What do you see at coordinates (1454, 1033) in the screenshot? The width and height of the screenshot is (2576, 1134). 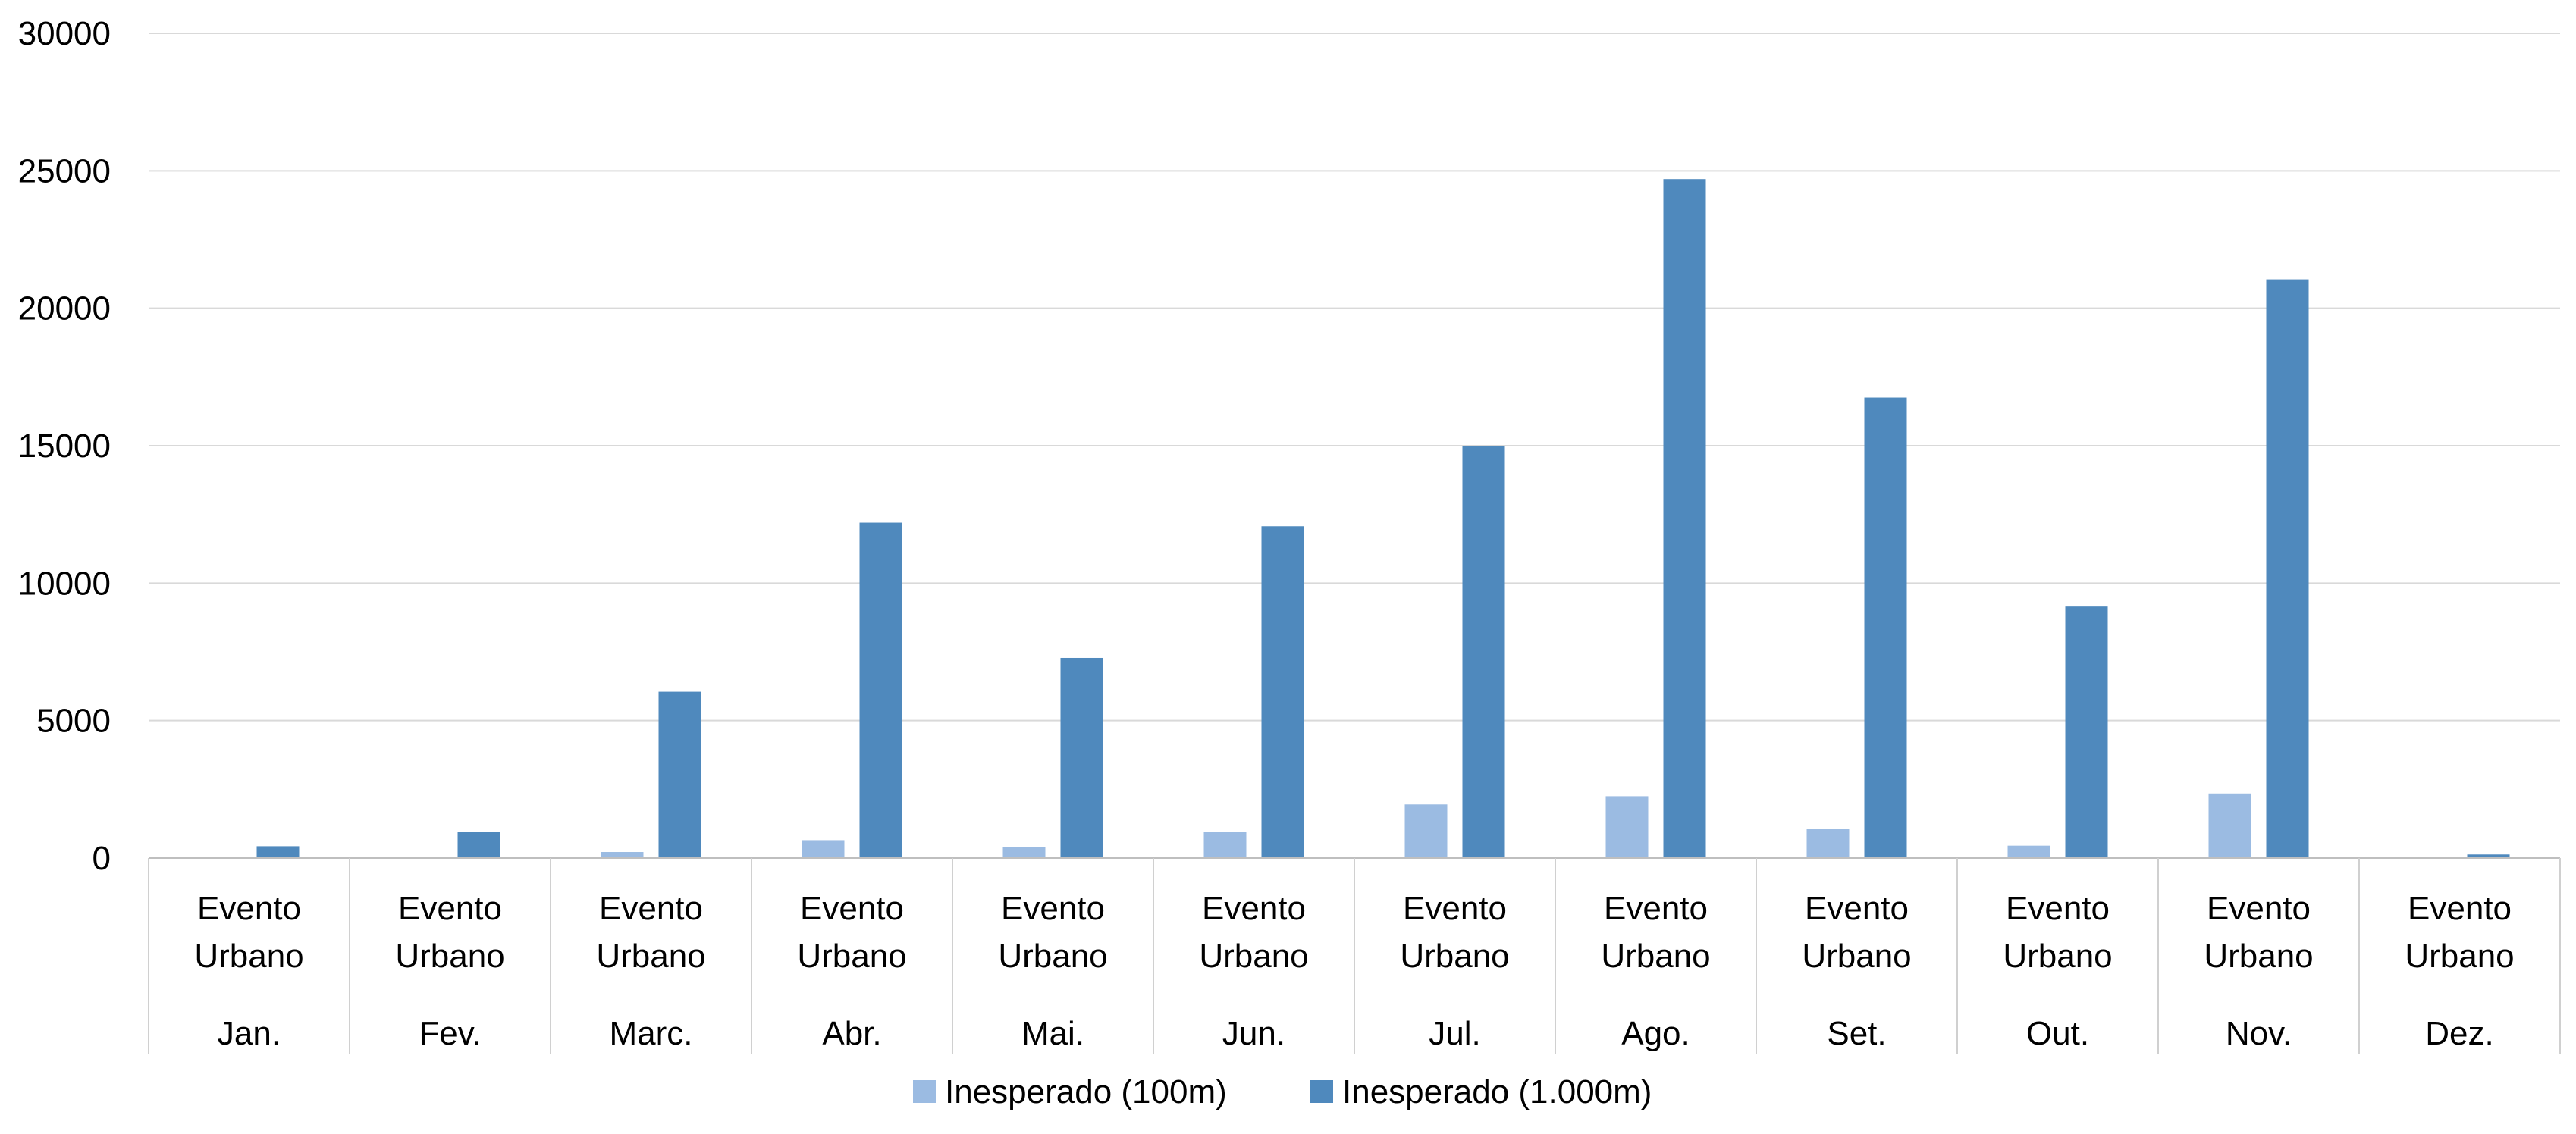 I see `month-label: Jul.` at bounding box center [1454, 1033].